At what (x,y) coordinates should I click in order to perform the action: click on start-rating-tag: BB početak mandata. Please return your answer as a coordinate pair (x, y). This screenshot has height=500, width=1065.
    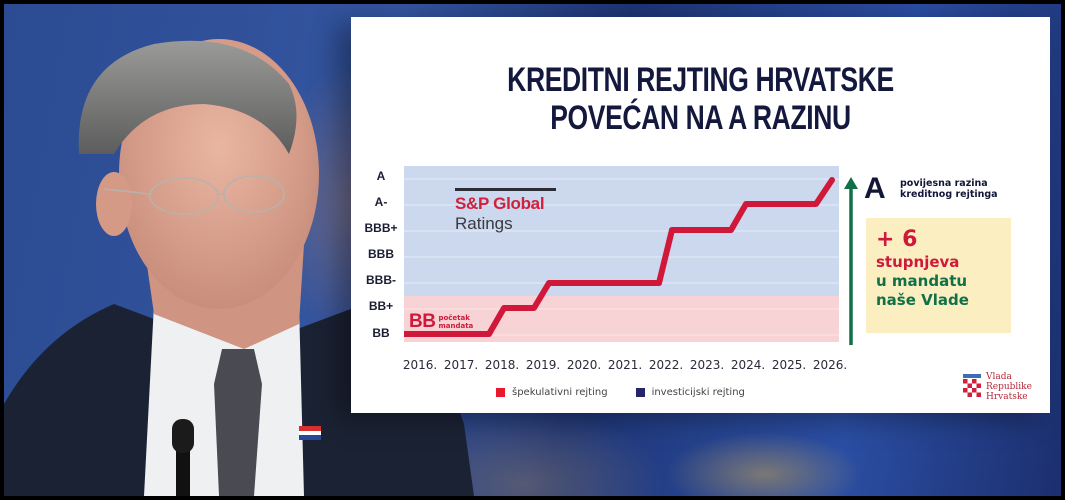
    Looking at the image, I should click on (441, 321).